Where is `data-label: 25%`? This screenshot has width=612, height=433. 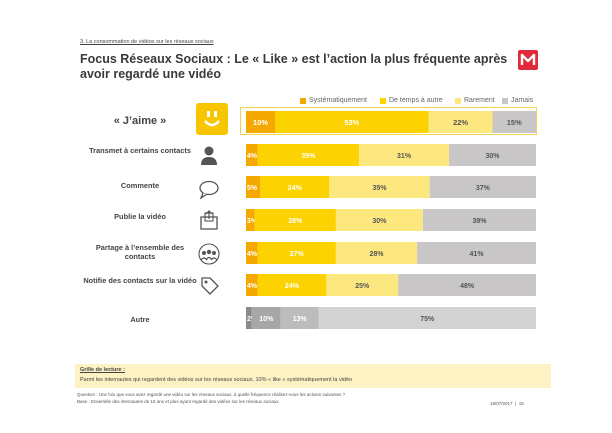
data-label: 25% is located at coordinates (362, 286).